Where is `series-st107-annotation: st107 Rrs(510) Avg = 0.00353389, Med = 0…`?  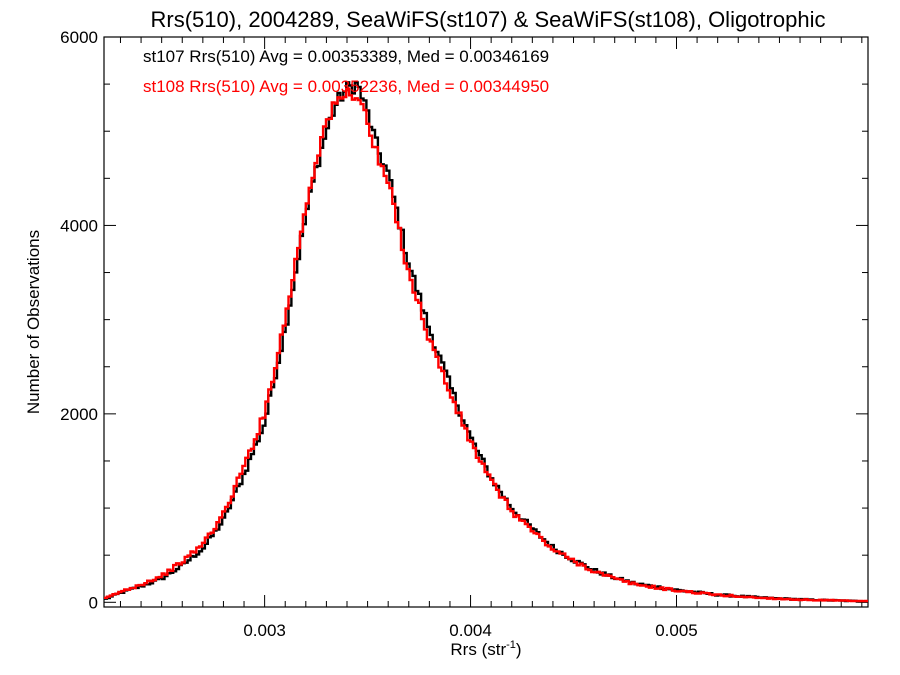
series-st107-annotation: st107 Rrs(510) Avg = 0.00353389, Med = 0… is located at coordinates (346, 56).